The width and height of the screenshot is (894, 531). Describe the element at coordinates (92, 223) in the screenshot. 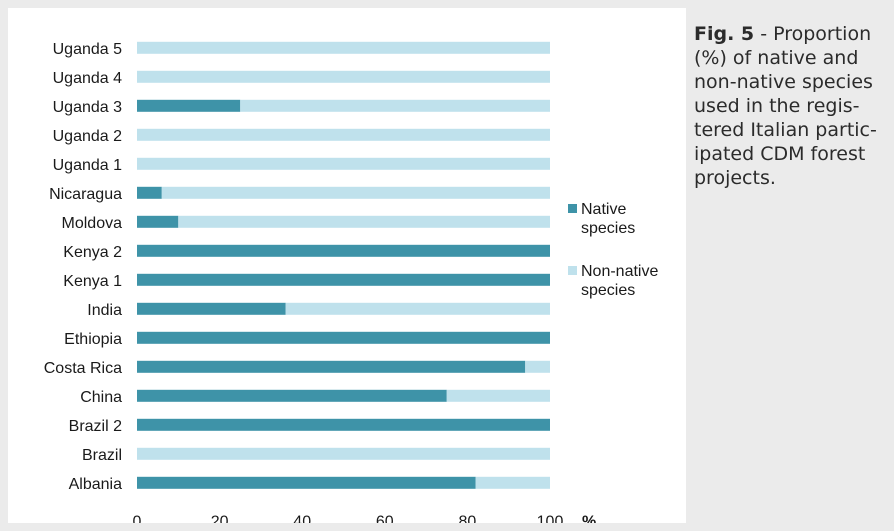

I see `category-label: Moldova` at that location.